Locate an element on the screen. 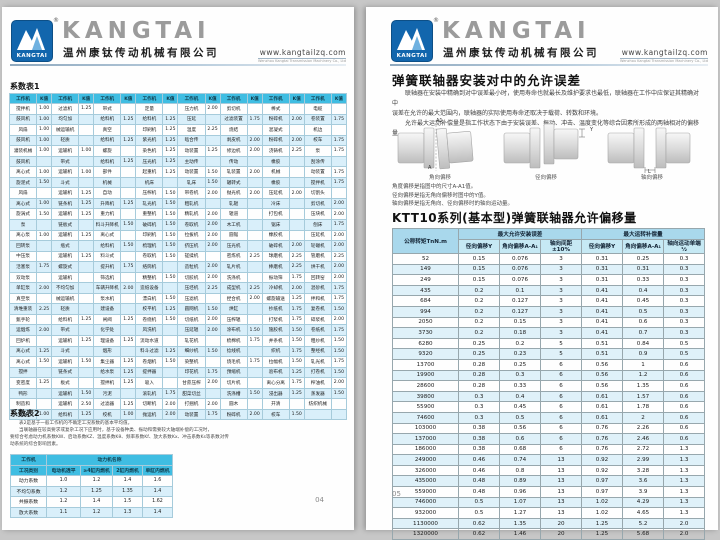  table-cell: 0.076 is located at coordinates (520, 269).